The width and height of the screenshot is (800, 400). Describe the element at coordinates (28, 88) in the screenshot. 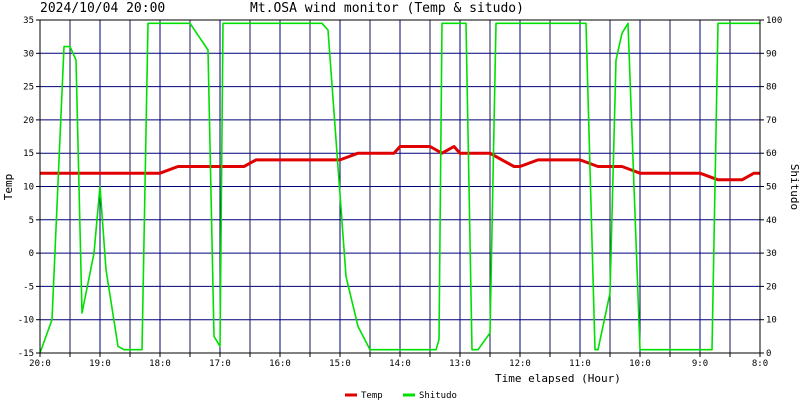

I see `y-tick-label-left: 25` at that location.